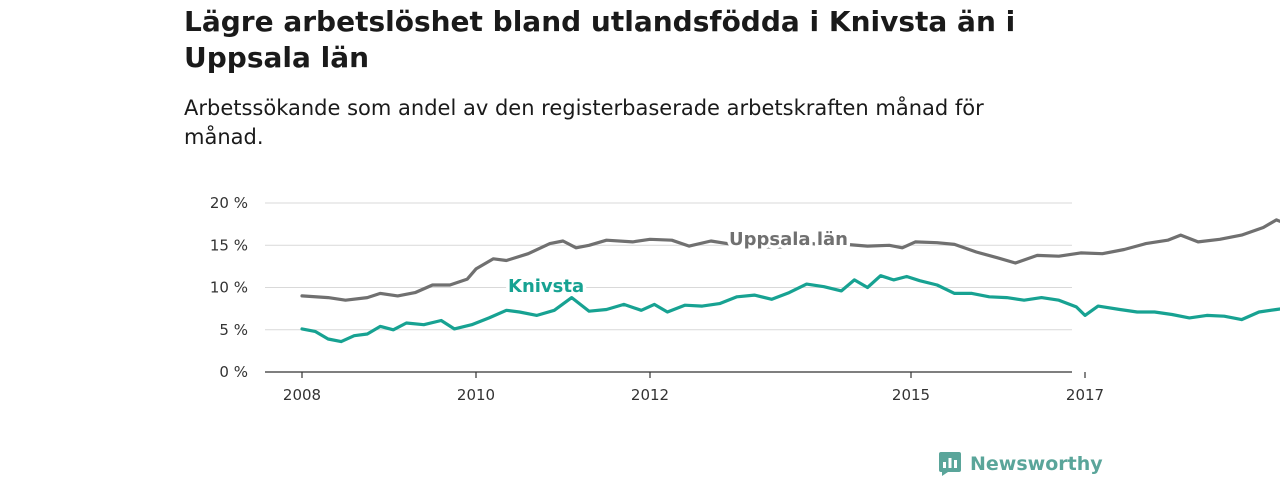 Image resolution: width=1280 pixels, height=480 pixels. What do you see at coordinates (911, 395) in the screenshot?
I see `x-tick-label: 2015` at bounding box center [911, 395].